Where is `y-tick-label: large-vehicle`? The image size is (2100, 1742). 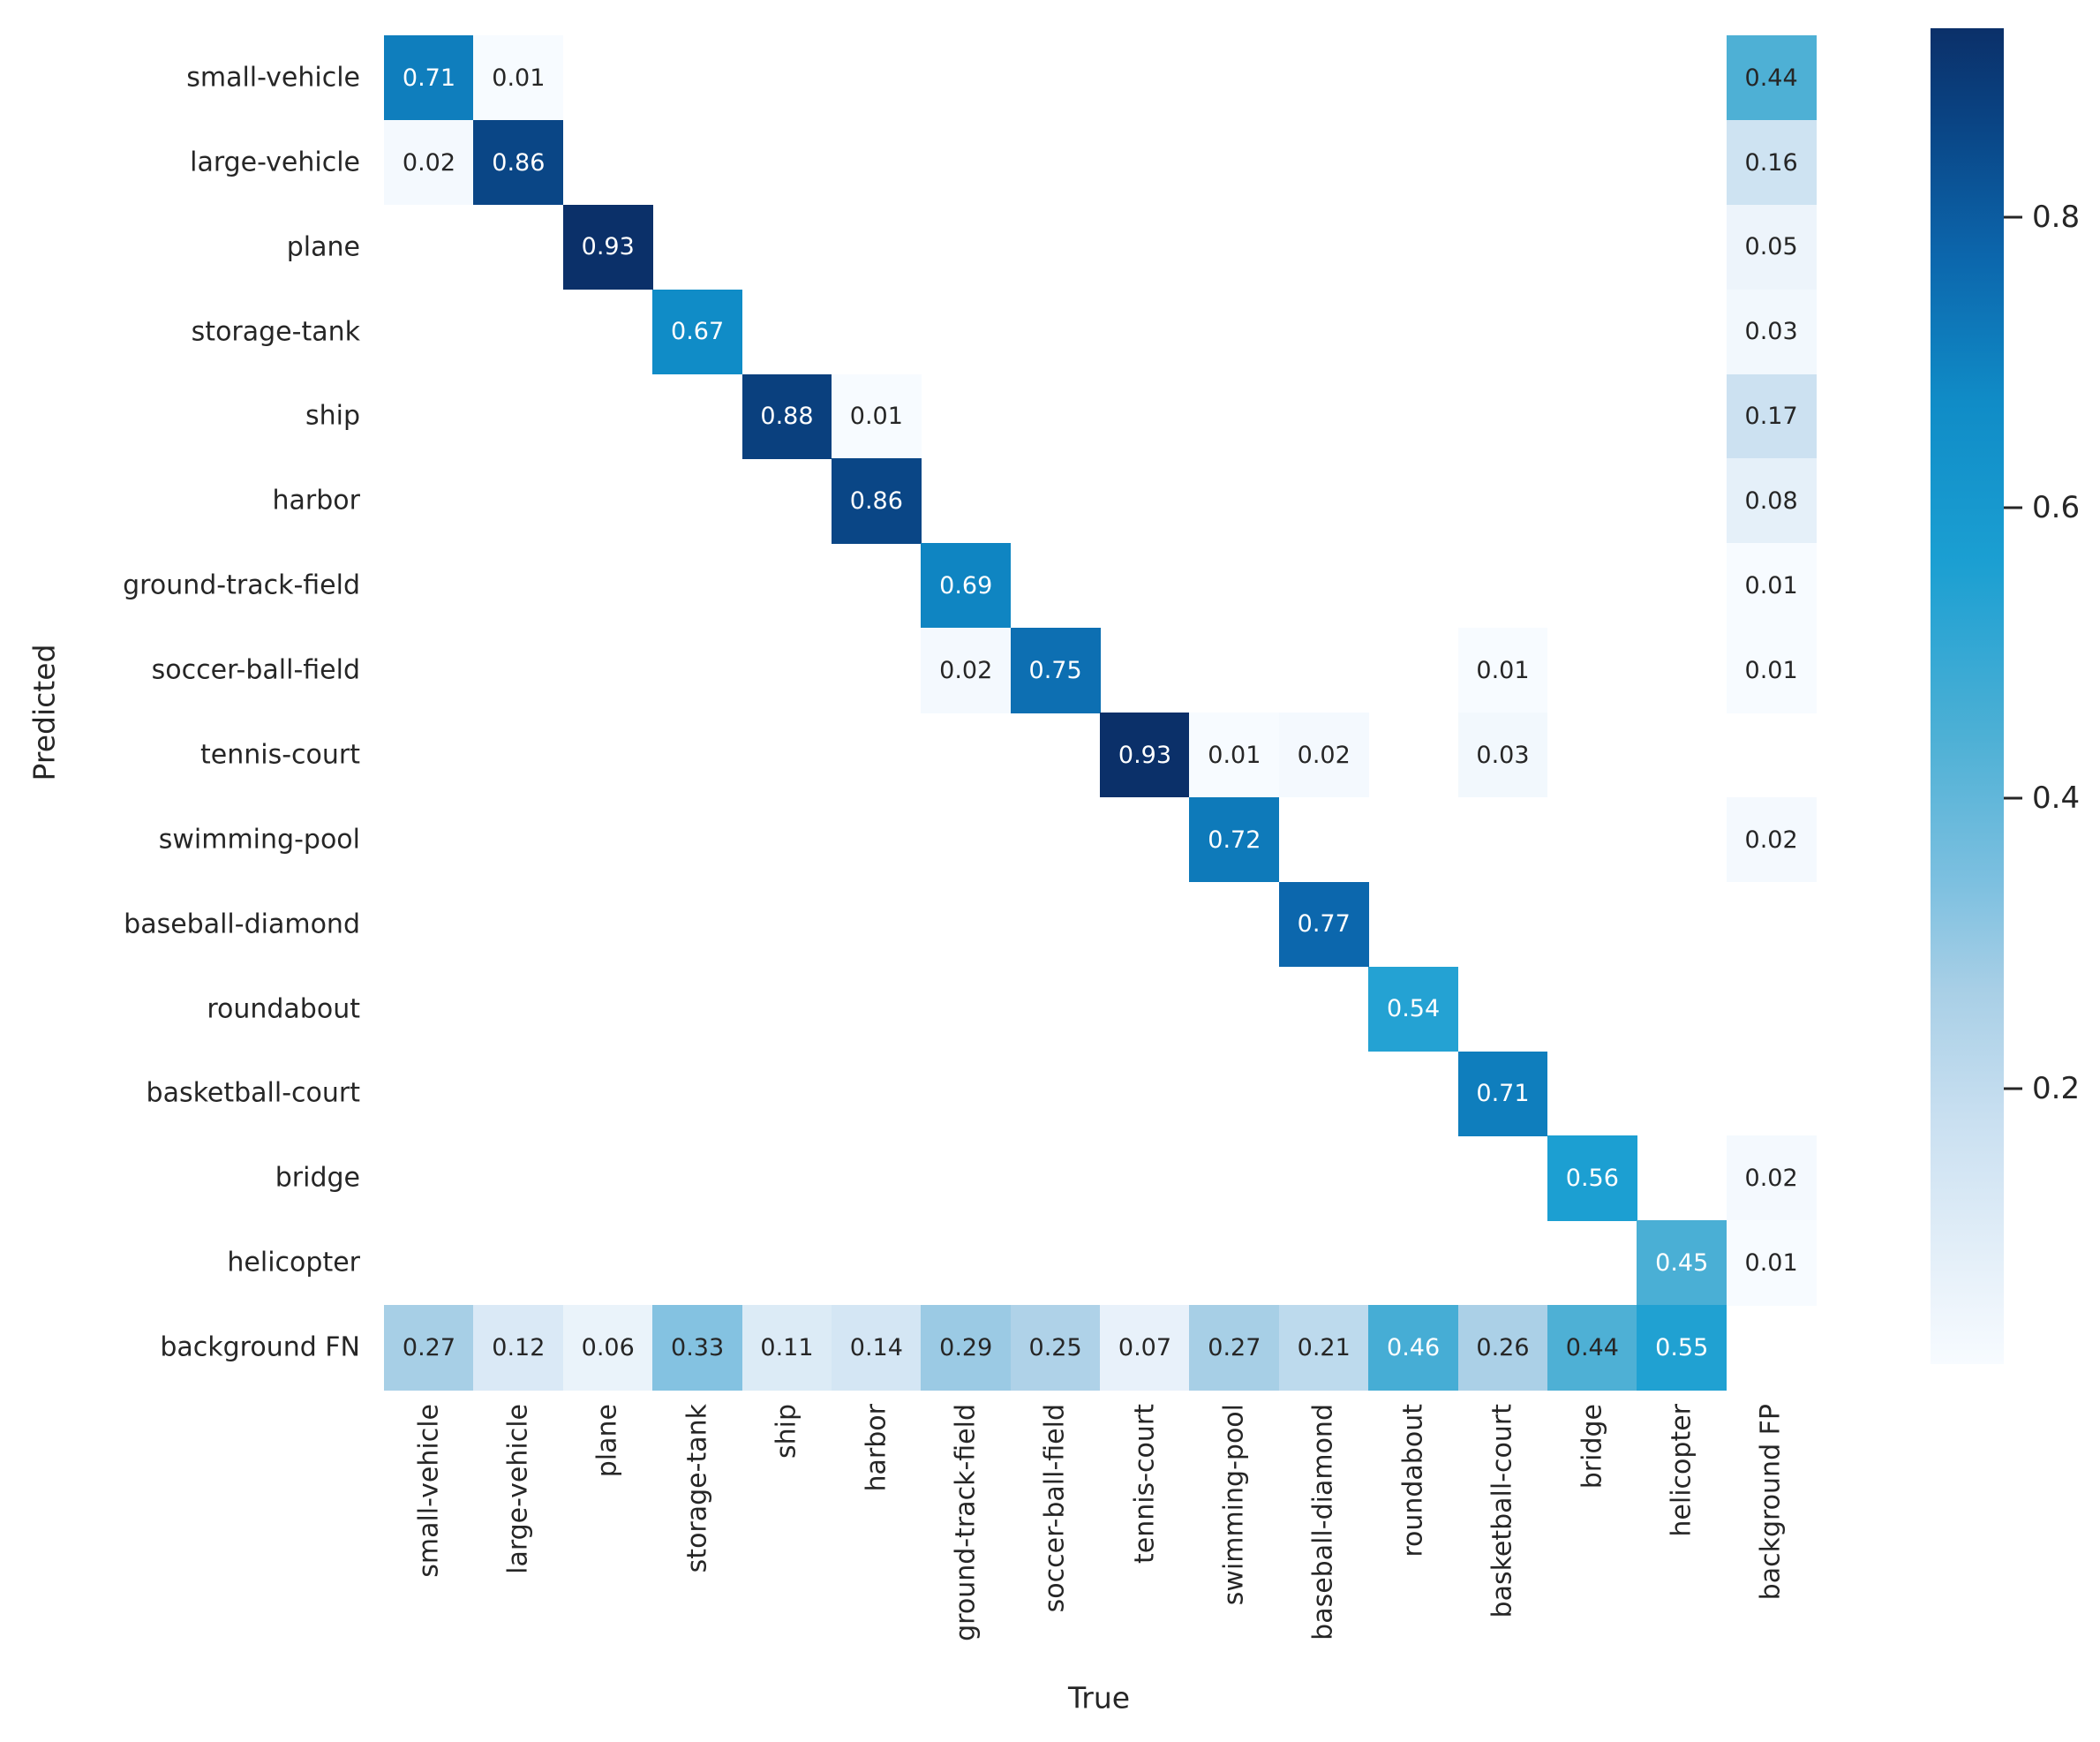
y-tick-label: large-vehicle is located at coordinates (275, 162).